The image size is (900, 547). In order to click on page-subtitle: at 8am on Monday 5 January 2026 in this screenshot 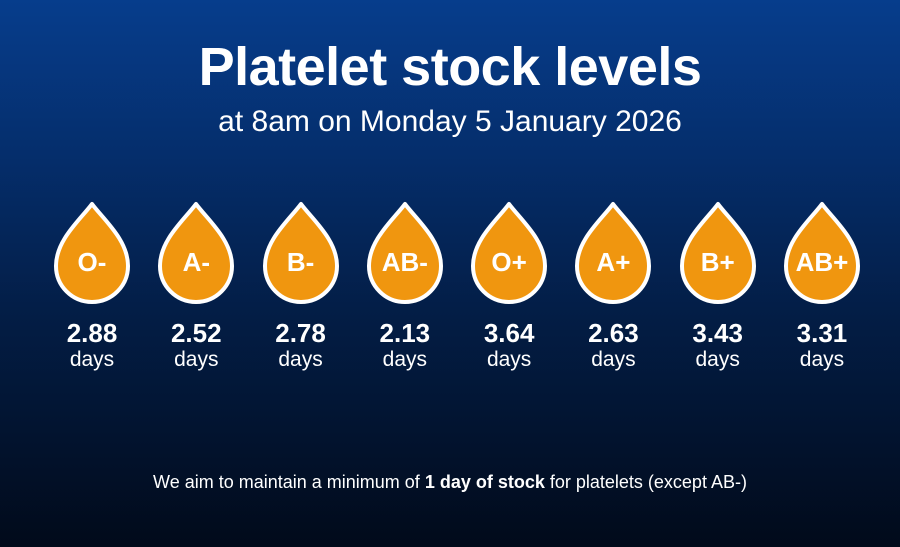, I will do `click(450, 121)`.